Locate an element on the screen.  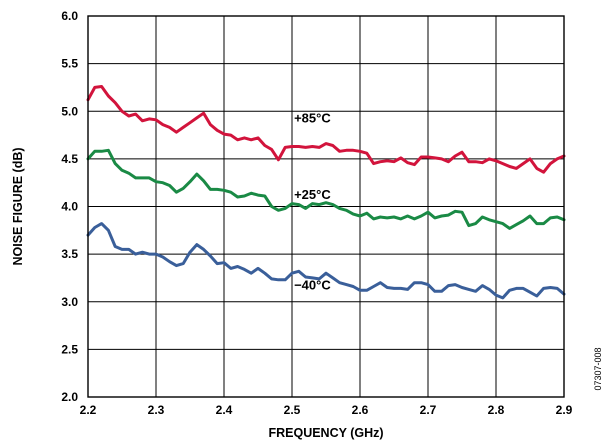
y-tick-label: 4.0 is located at coordinates (69, 207).